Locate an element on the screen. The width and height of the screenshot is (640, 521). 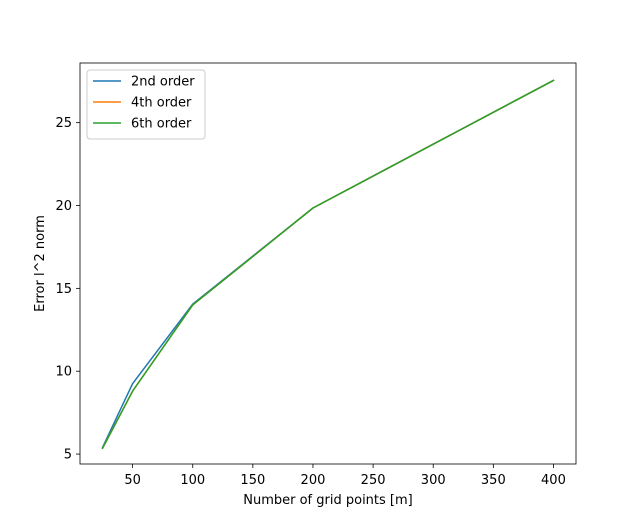
legend: 2nd order 4th order 6th order is located at coordinates (146, 104).